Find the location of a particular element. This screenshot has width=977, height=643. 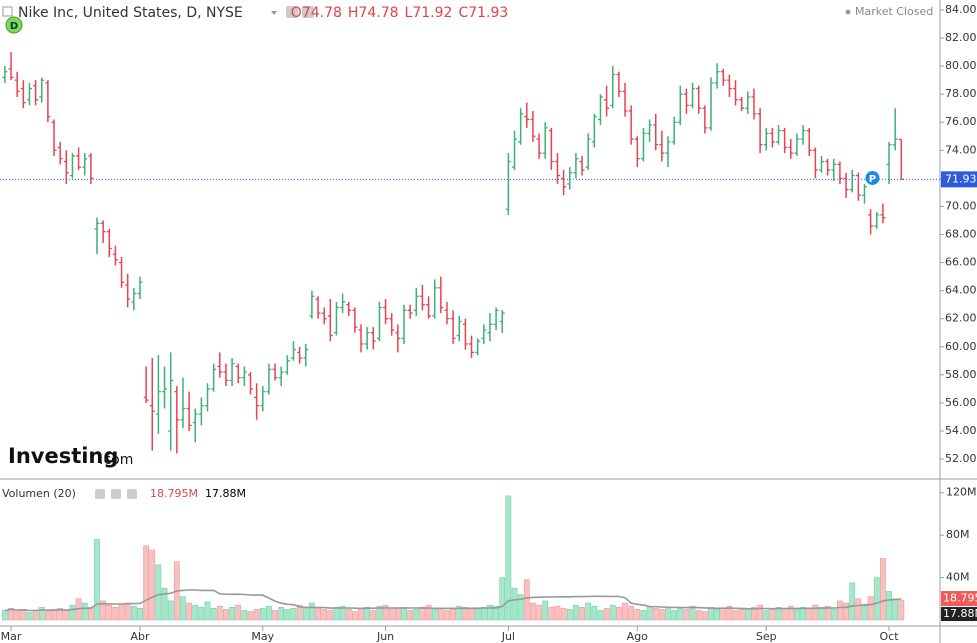

ohlc-value: 71.93 is located at coordinates (488, 13).